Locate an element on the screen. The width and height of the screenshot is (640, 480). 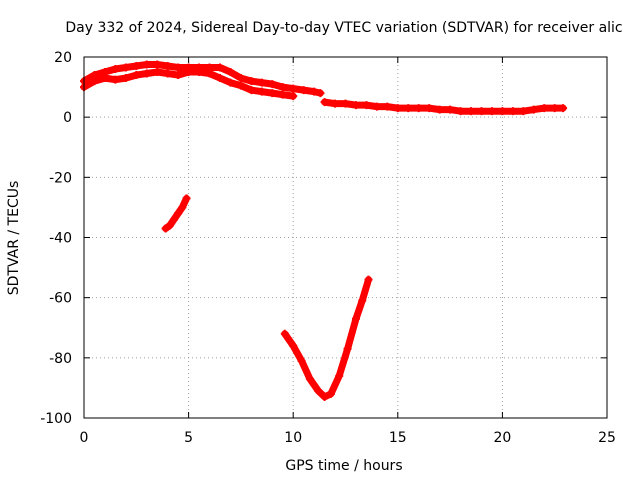
x-tick-label: 15 is located at coordinates (398, 438).